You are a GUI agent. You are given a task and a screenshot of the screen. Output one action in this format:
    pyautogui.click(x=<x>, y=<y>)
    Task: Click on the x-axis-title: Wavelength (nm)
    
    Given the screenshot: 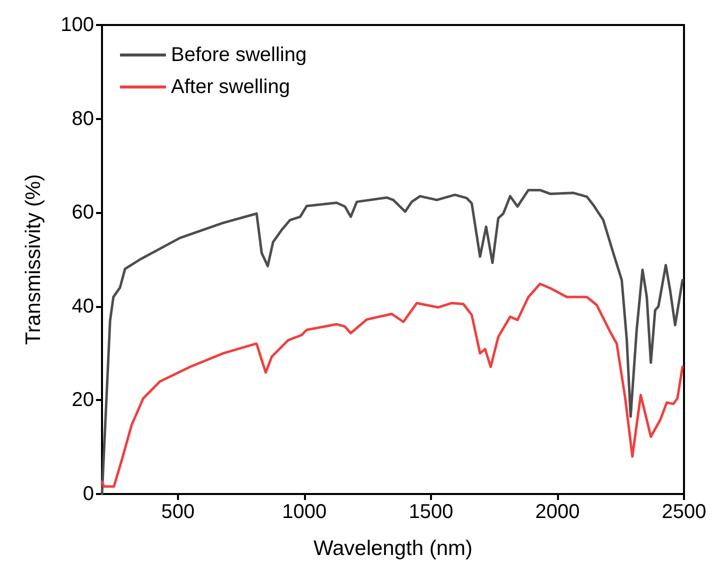 What is the action you would take?
    pyautogui.click(x=393, y=548)
    